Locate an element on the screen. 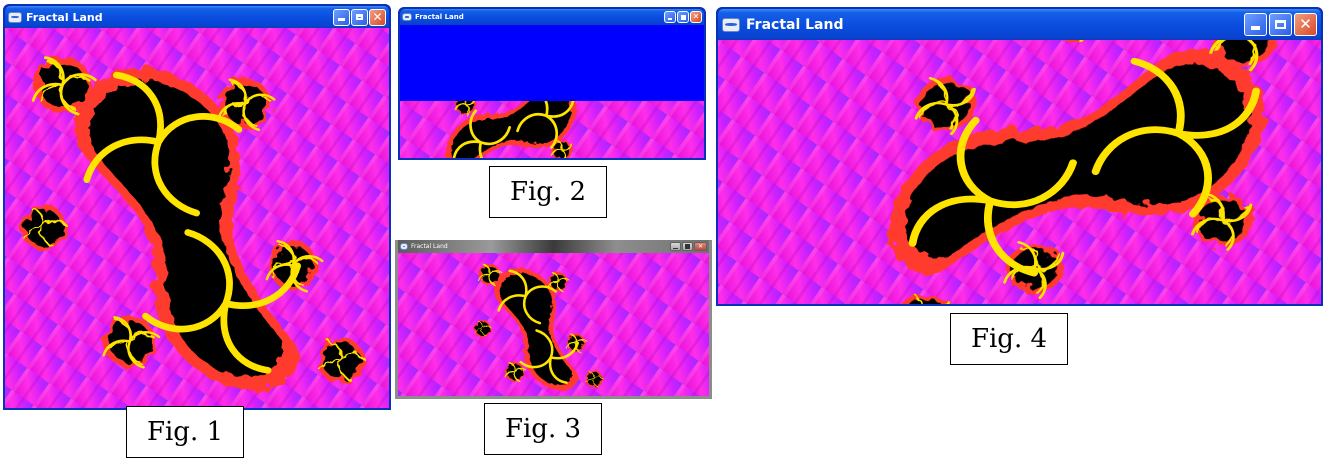 This screenshot has width=1328, height=459. fractal-window-2: Fractal Land ✕ is located at coordinates (552, 83).